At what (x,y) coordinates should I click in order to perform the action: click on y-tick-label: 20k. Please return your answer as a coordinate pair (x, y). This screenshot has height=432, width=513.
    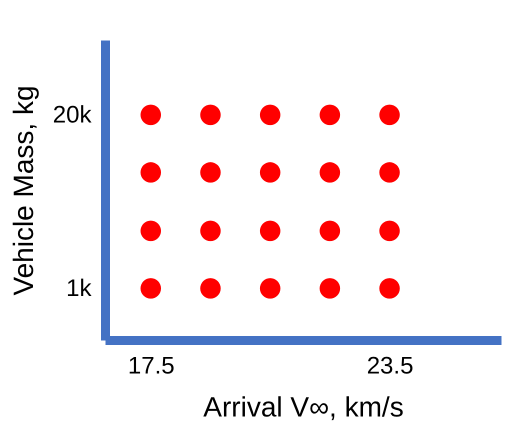
    Looking at the image, I should click on (72, 114).